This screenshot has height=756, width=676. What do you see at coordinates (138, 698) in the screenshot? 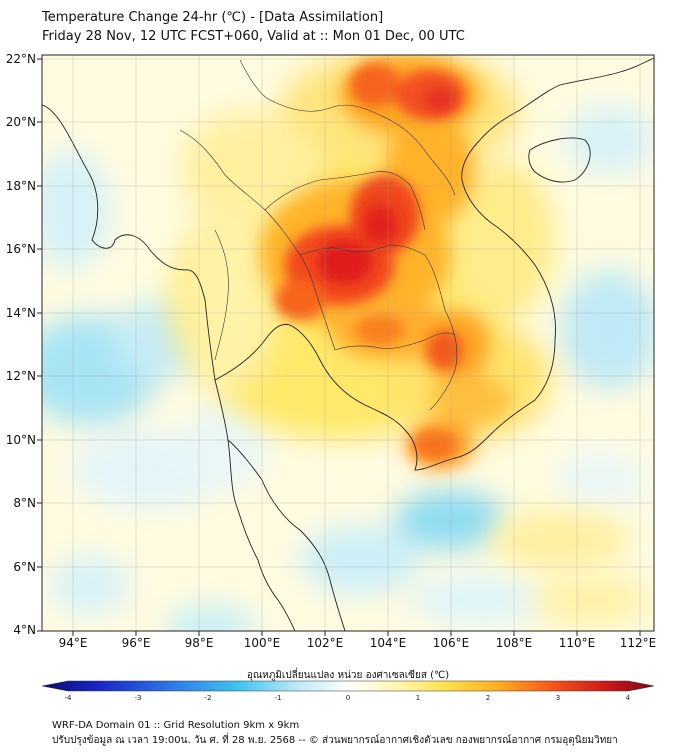
I see `colorbar-tick: -3` at bounding box center [138, 698].